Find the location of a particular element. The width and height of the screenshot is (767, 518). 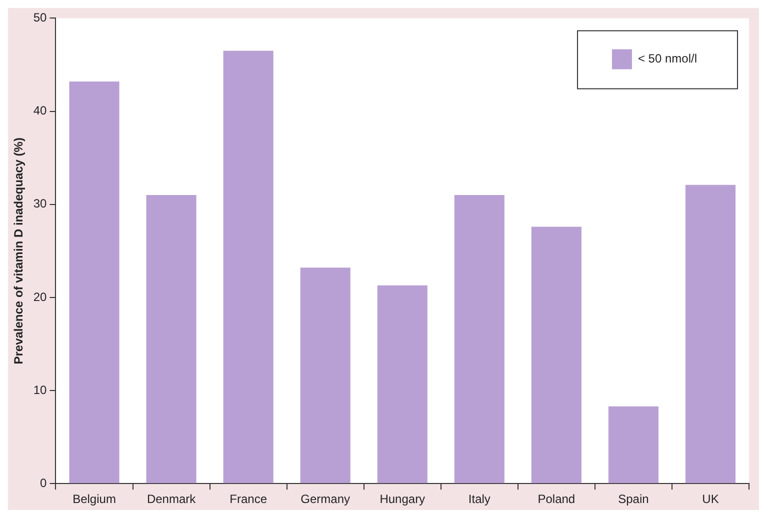

y-tick-label: 50 is located at coordinates (40, 17).